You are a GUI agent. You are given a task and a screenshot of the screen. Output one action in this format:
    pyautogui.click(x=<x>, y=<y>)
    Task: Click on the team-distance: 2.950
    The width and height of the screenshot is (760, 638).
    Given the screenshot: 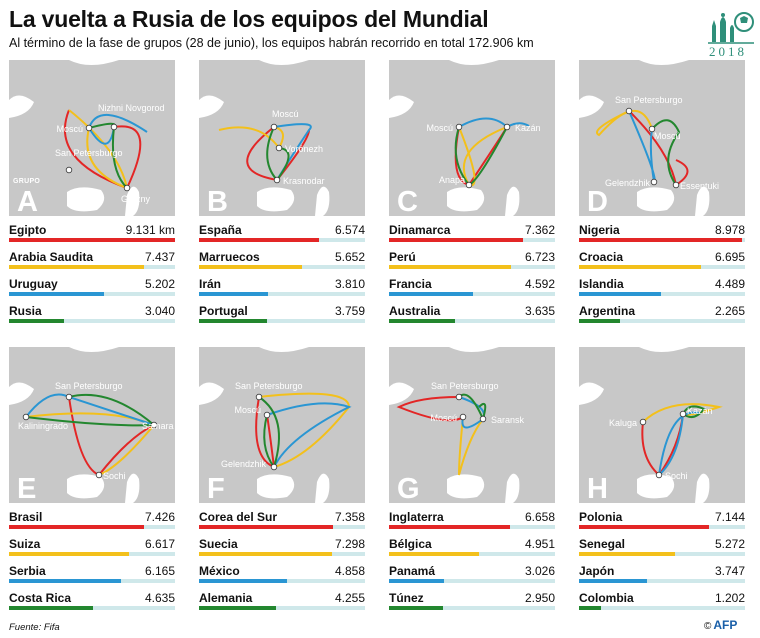 What is the action you would take?
    pyautogui.click(x=539, y=598)
    